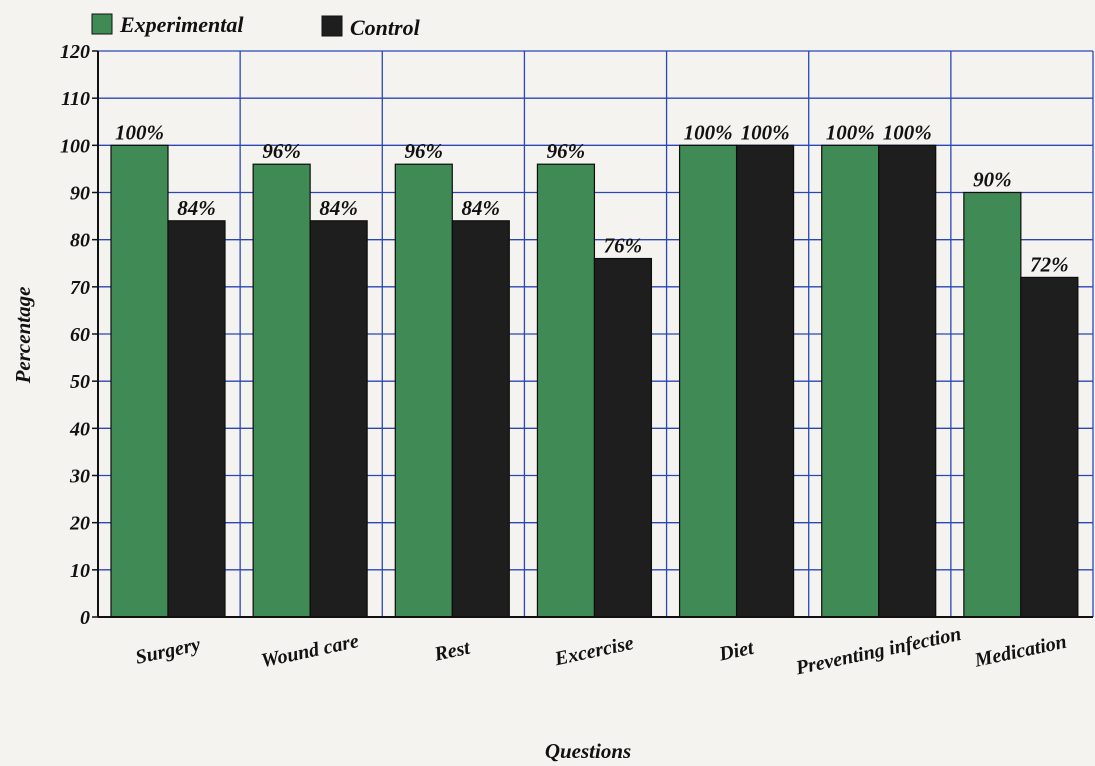 This screenshot has height=766, width=1095. What do you see at coordinates (424, 151) in the screenshot?
I see `data-label-experimental-rest: 96%` at bounding box center [424, 151].